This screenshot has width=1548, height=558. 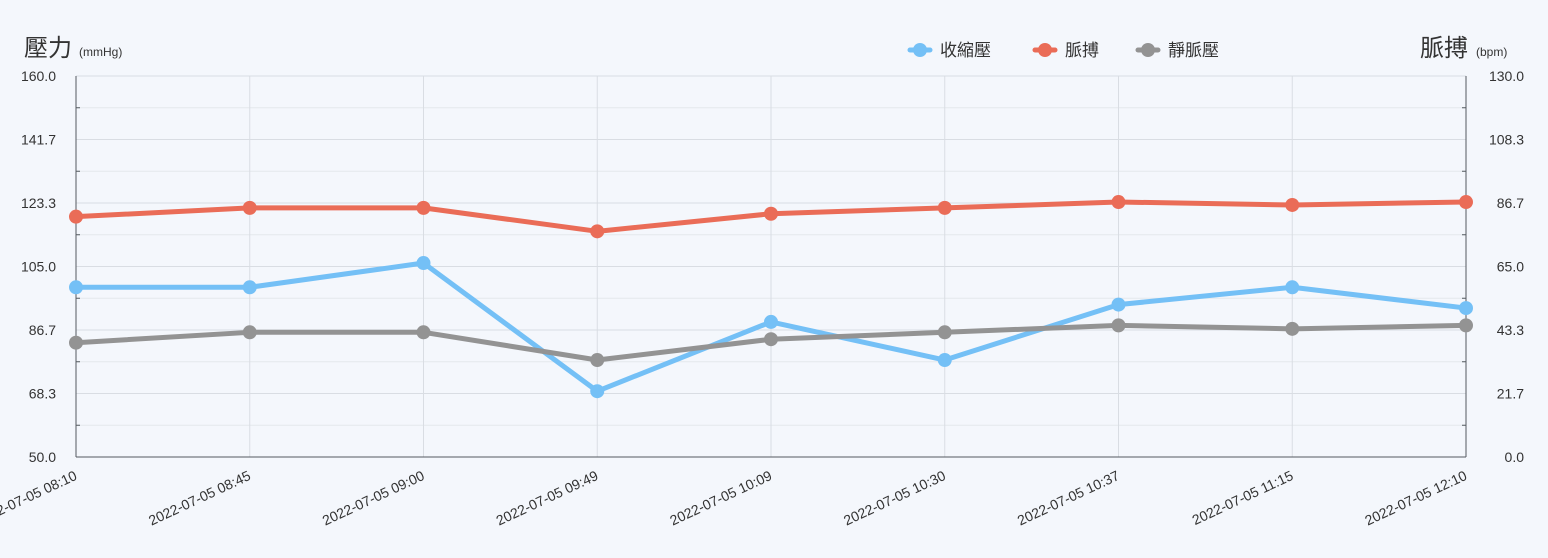 What do you see at coordinates (1444, 48) in the screenshot?
I see `right-axis-title: 脈搏` at bounding box center [1444, 48].